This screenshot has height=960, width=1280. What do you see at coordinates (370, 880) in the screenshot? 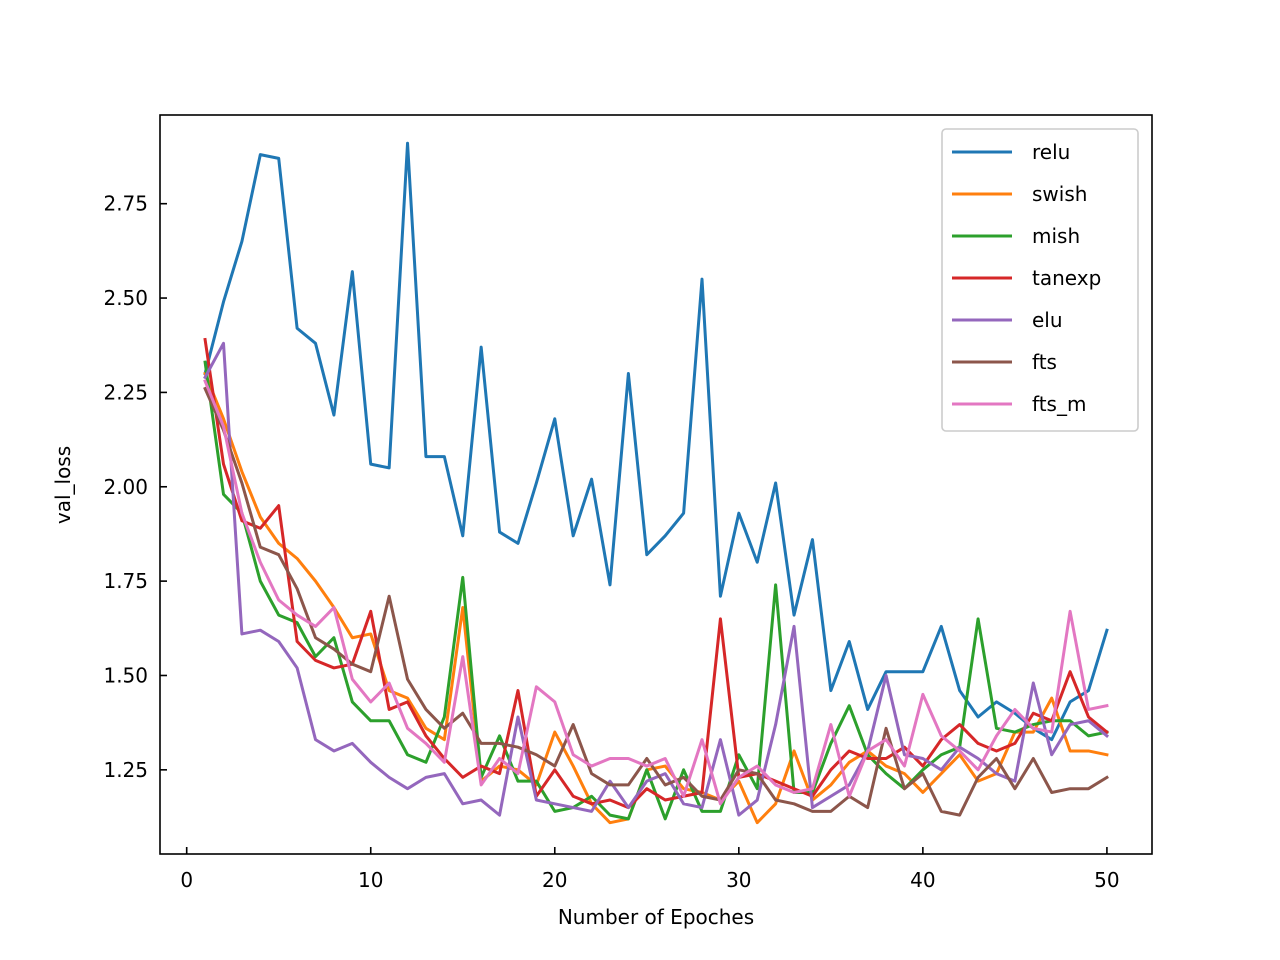
I see `x-tick-label: 10` at bounding box center [370, 880].